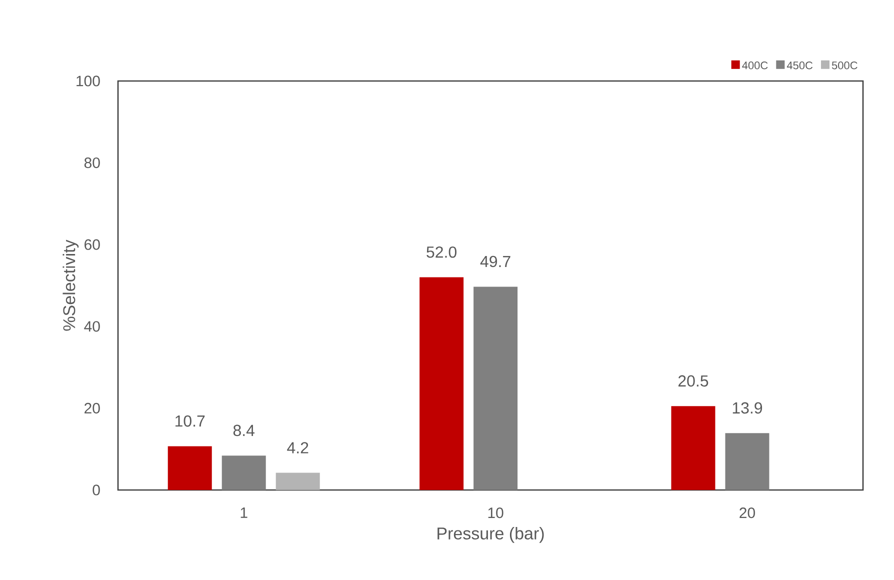 The height and width of the screenshot is (580, 894). Describe the element at coordinates (491, 535) in the screenshot. I see `x-axis-title: Pressure (bar)` at that location.